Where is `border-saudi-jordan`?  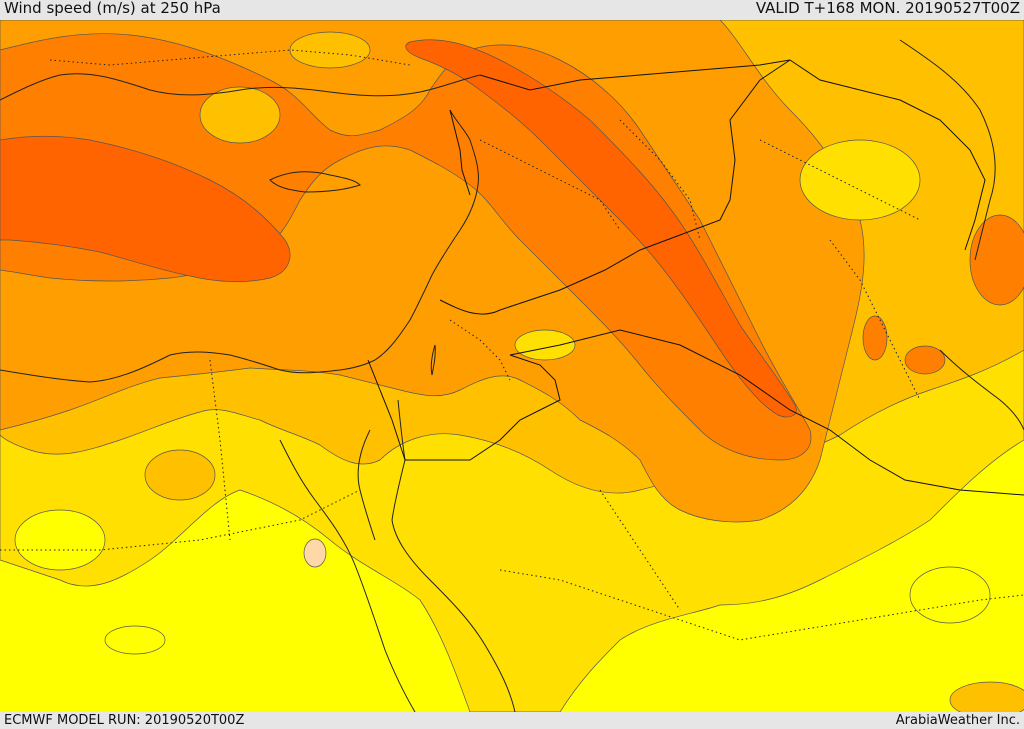
border-saudi-jordan is located at coordinates (483, 407).